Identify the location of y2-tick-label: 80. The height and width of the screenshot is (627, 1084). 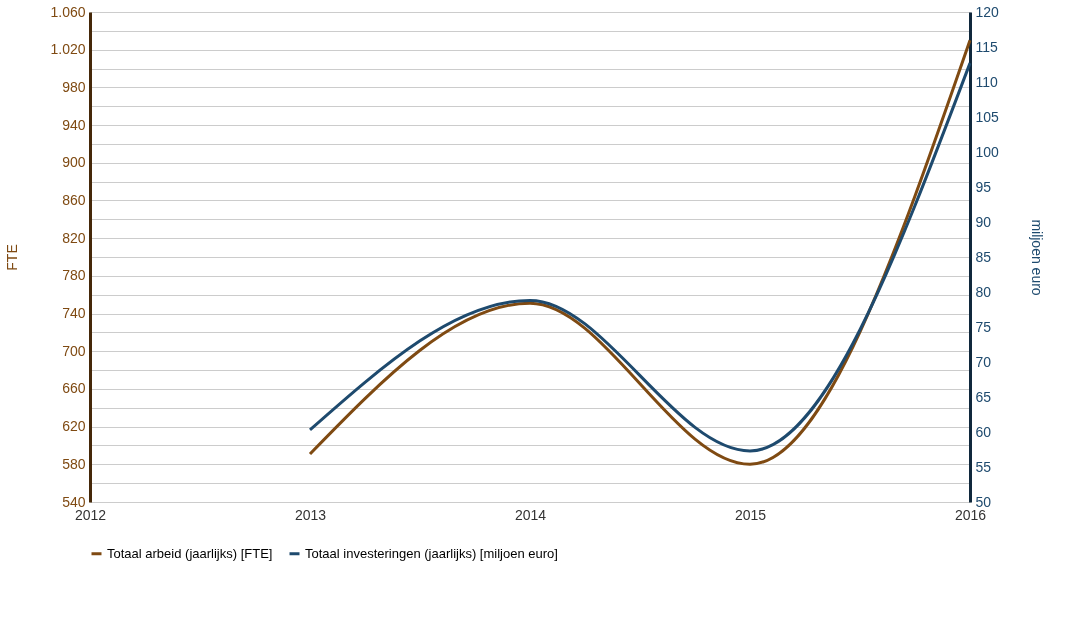
(983, 291).